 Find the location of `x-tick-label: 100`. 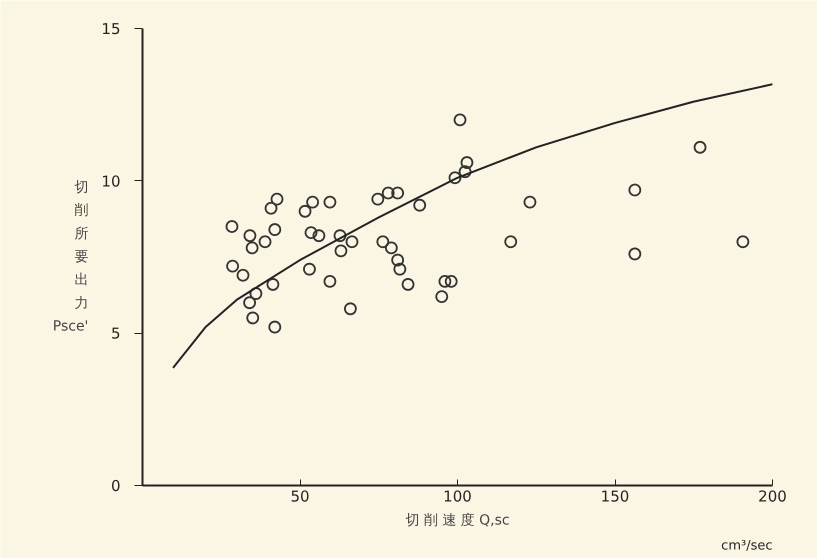

x-tick-label: 100 is located at coordinates (457, 497).